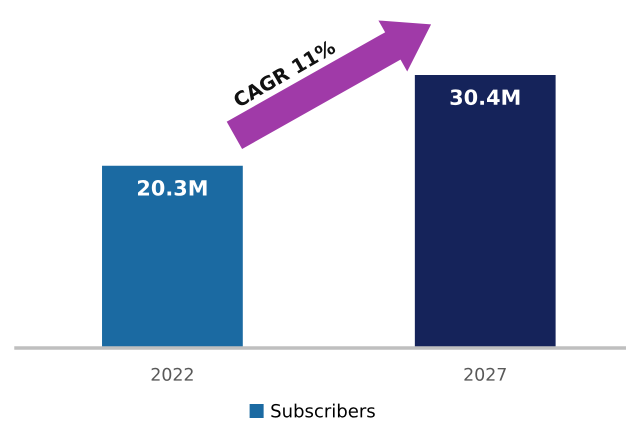 The height and width of the screenshot is (433, 626). What do you see at coordinates (485, 374) in the screenshot?
I see `x-tick-label: 2027` at bounding box center [485, 374].